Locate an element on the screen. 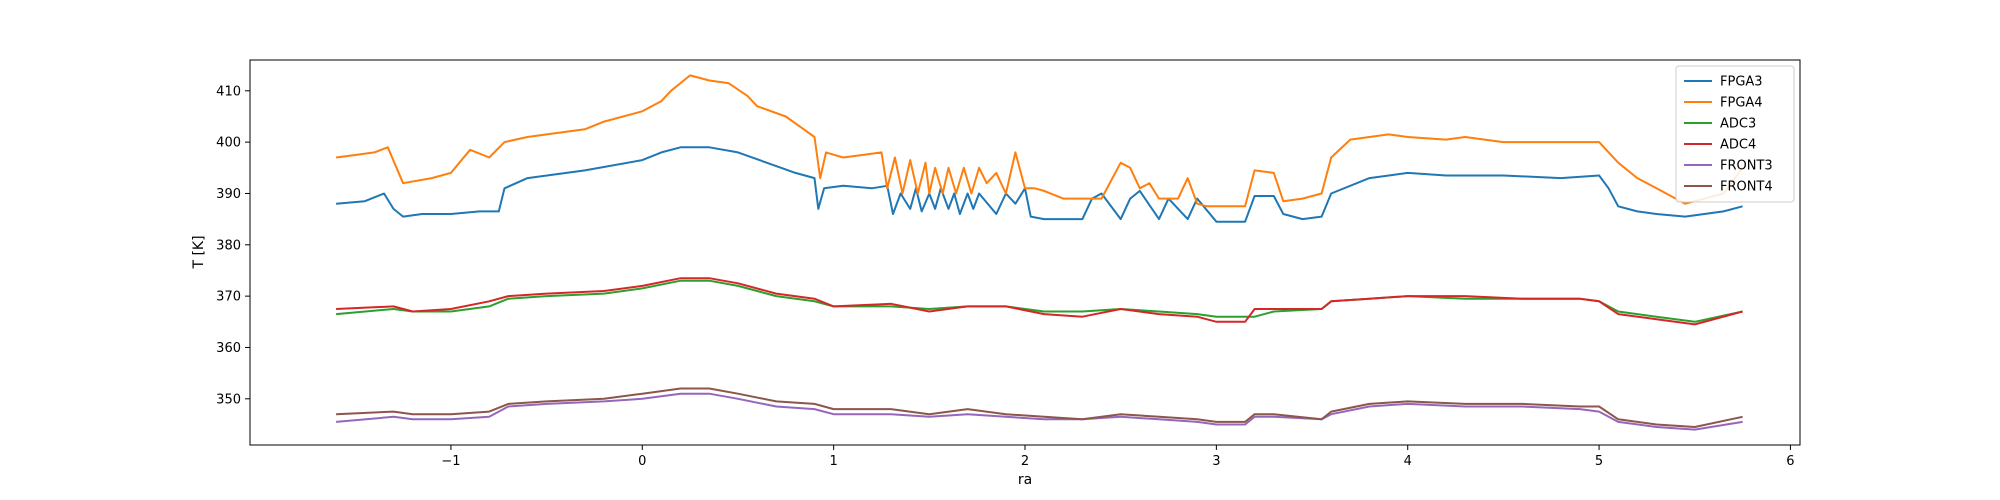  legend-box is located at coordinates (1735, 134).